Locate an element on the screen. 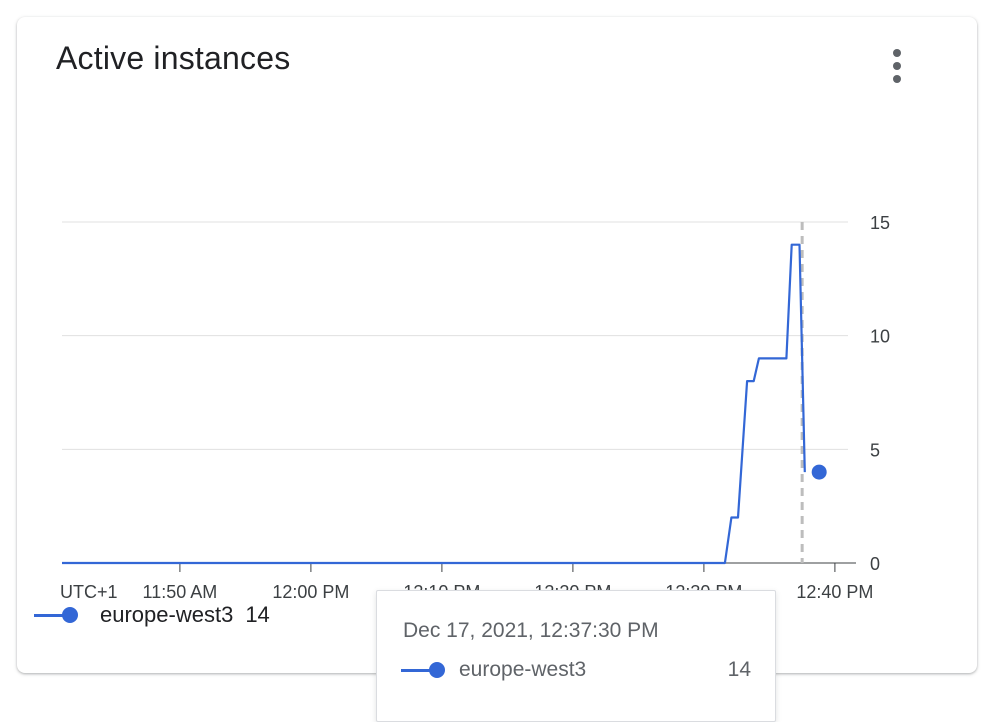 The width and height of the screenshot is (990, 722). y-tick-label: 5 is located at coordinates (875, 450).